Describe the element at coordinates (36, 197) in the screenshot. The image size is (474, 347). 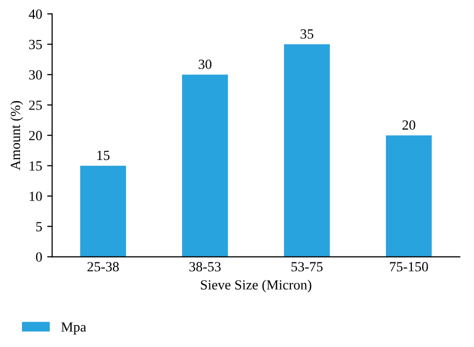
I see `y-tick-label: 10` at that location.